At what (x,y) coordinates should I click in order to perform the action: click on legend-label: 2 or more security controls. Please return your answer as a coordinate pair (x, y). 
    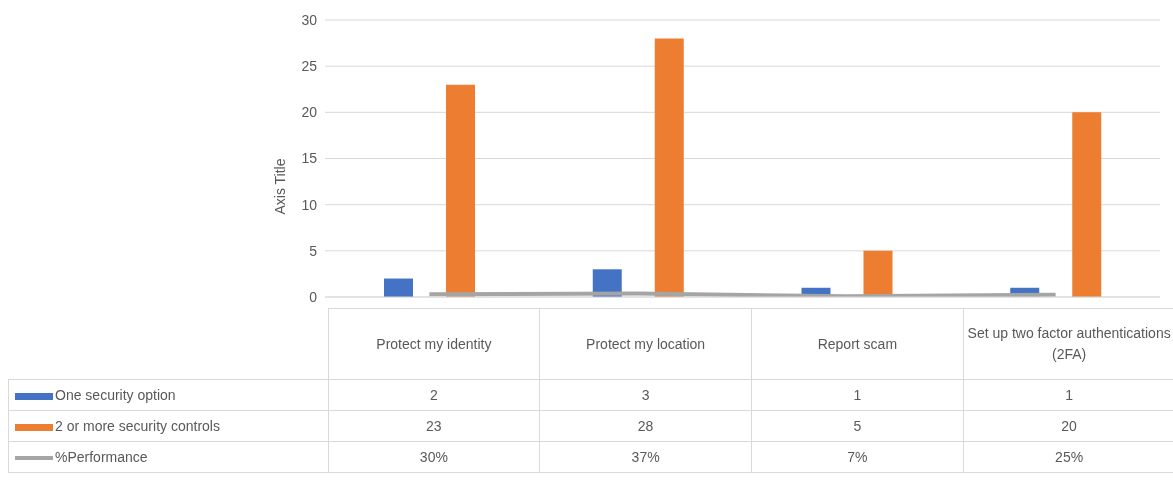
    Looking at the image, I should click on (168, 426).